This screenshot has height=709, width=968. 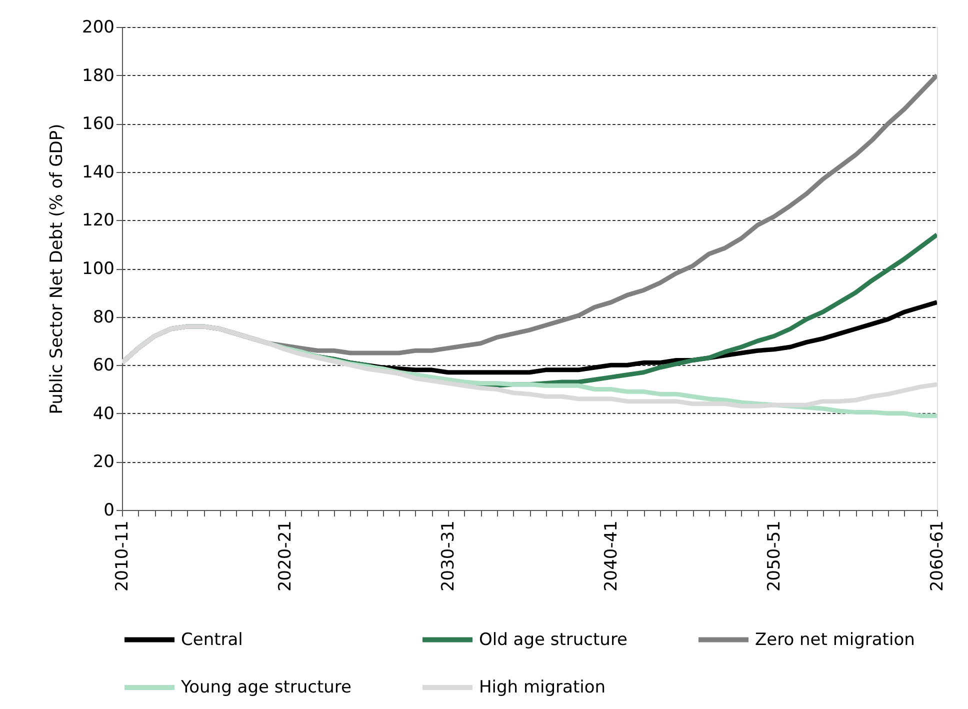 What do you see at coordinates (835, 640) in the screenshot?
I see `legend-label: Zero net migration` at bounding box center [835, 640].